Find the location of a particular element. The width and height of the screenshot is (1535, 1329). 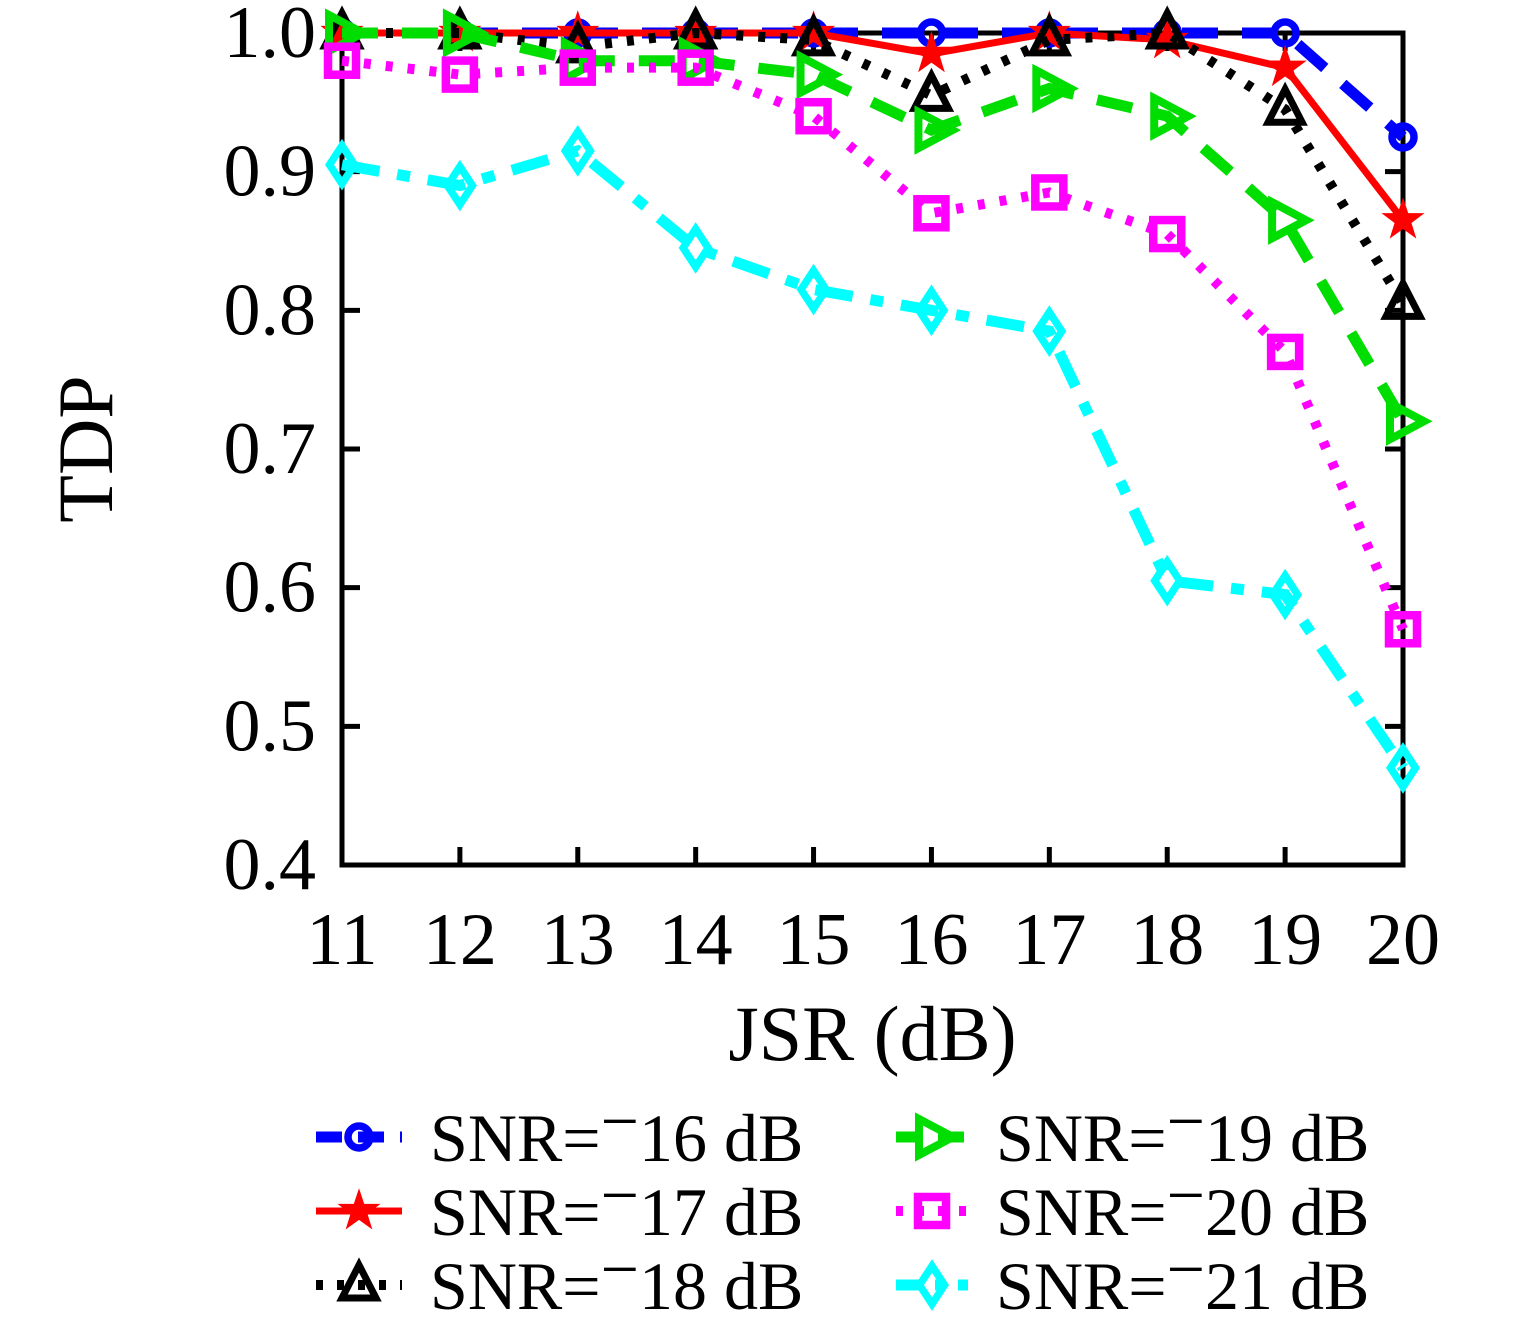

x-tick-label: 14 is located at coordinates (696, 940).